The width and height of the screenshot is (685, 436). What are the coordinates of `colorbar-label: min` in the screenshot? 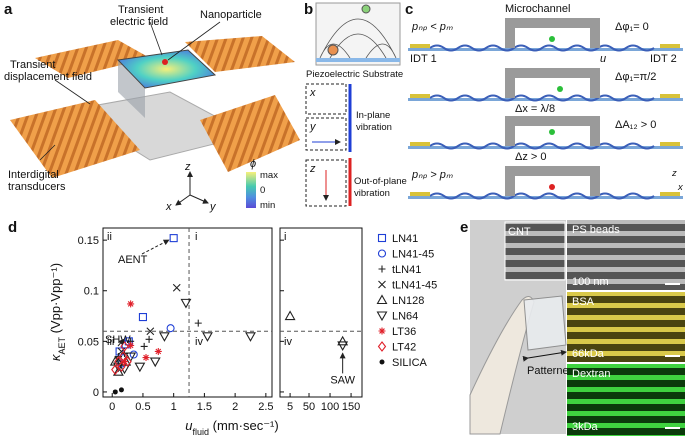 It's located at (267, 205).